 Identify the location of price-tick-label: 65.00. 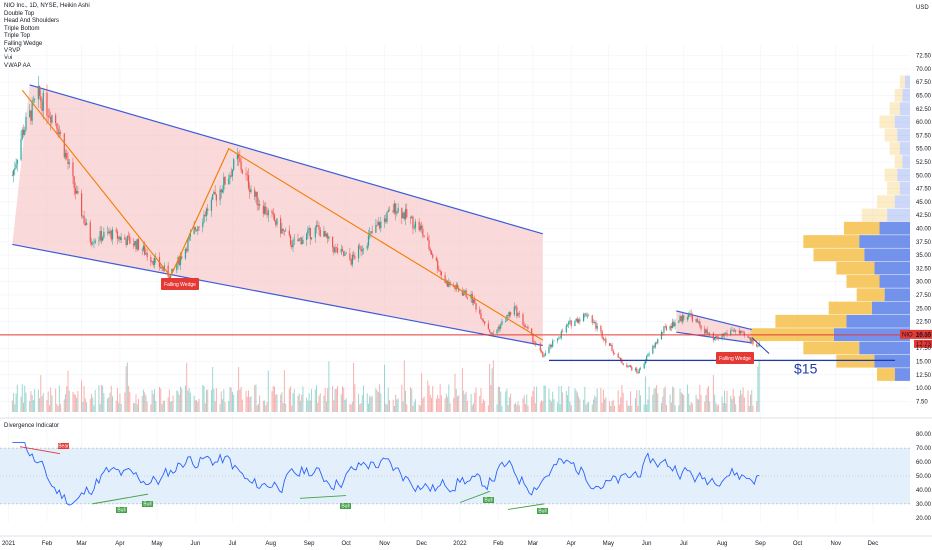
(924, 97).